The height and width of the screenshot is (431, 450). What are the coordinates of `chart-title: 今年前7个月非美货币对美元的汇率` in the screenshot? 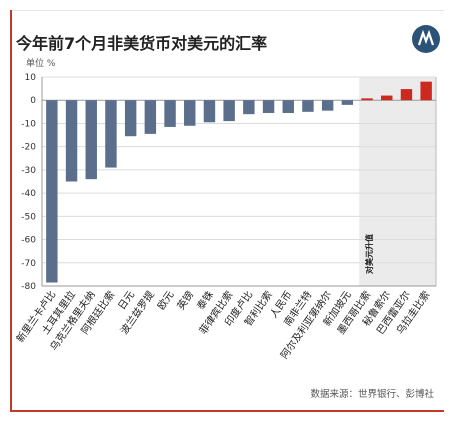 It's located at (142, 43).